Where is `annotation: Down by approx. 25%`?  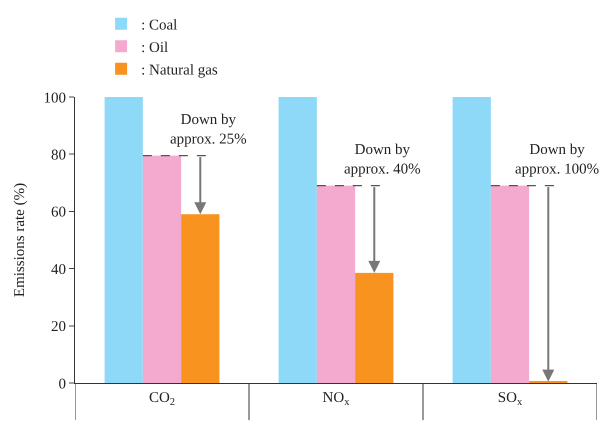
annotation: Down by approx. 25% is located at coordinates (208, 130).